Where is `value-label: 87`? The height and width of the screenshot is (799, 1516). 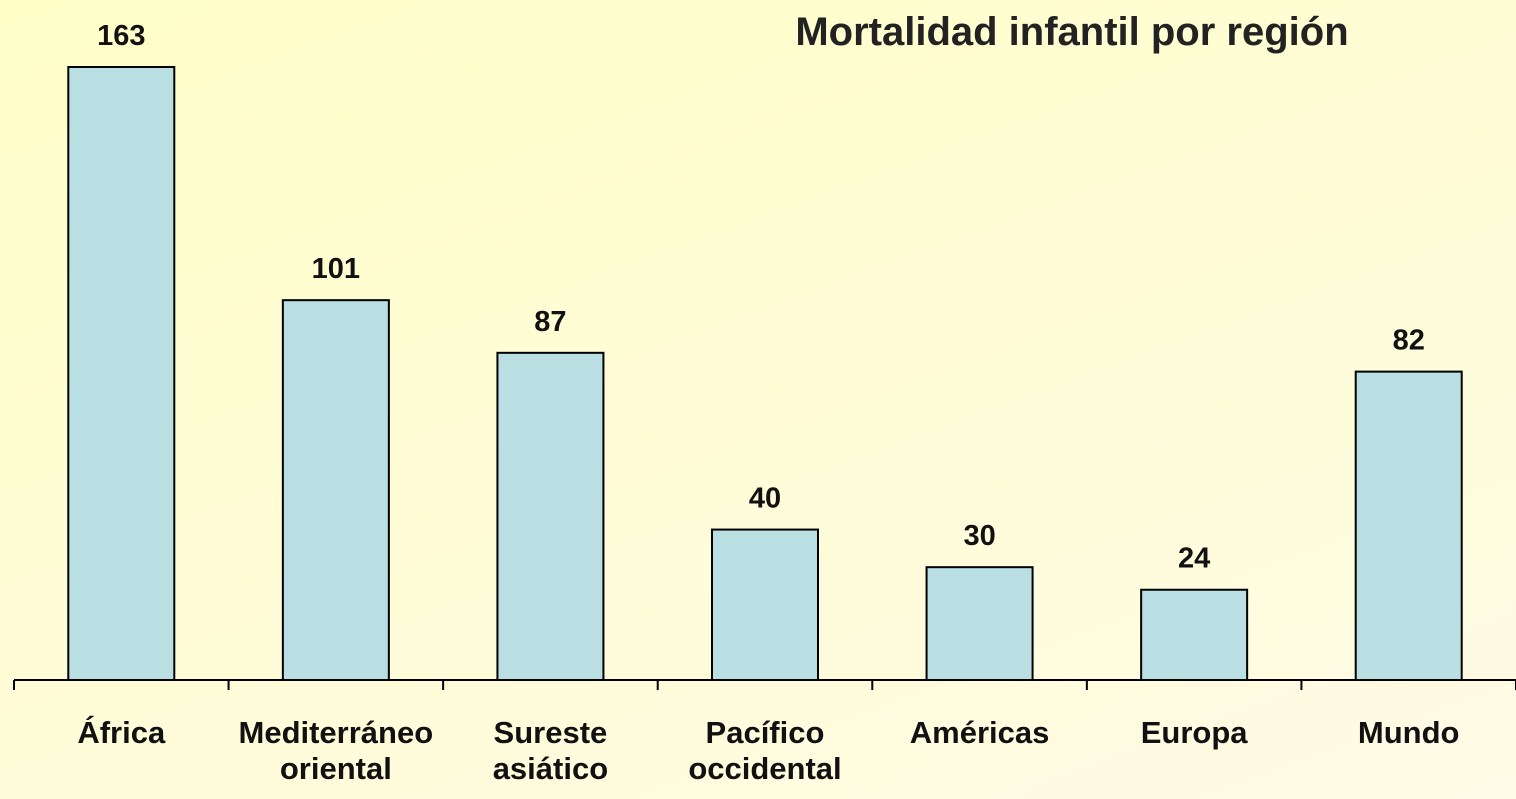
value-label: 87 is located at coordinates (550, 322).